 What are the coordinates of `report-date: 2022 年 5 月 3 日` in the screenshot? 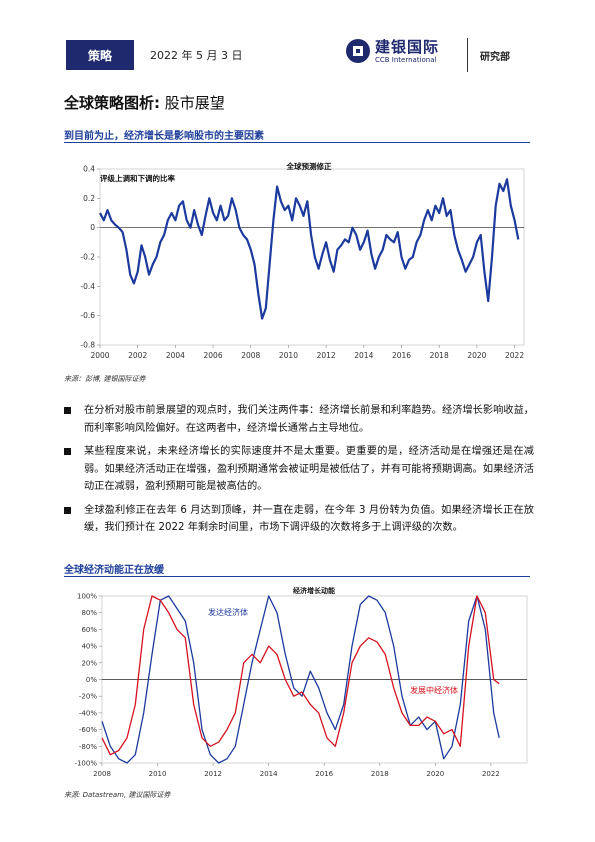 It's located at (196, 55).